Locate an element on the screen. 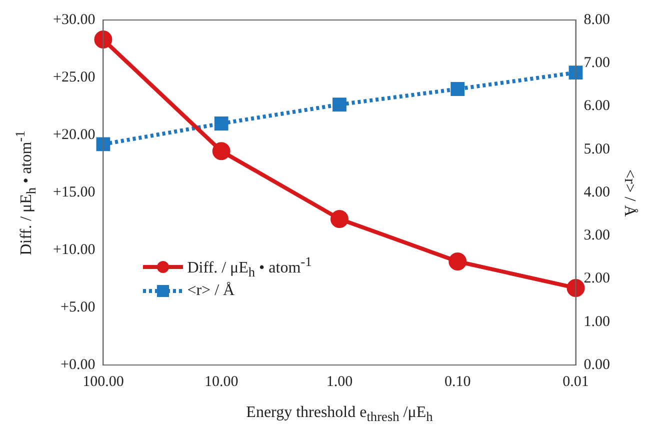  x-tick-label: 100.00 is located at coordinates (103, 382).